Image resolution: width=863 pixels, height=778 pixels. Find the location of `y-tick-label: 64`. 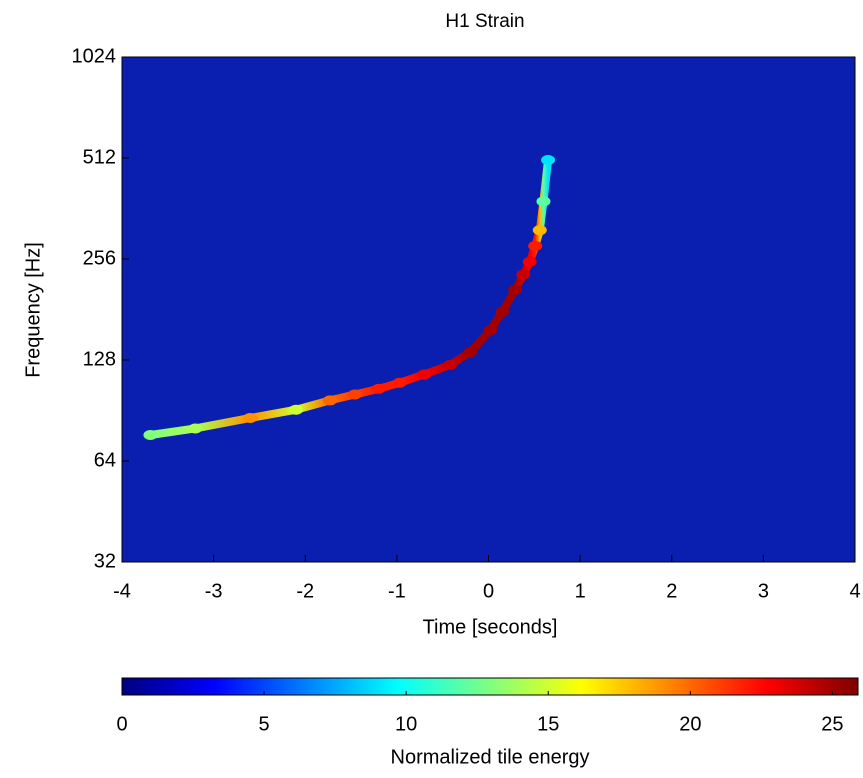

y-tick-label: 64 is located at coordinates (105, 460).